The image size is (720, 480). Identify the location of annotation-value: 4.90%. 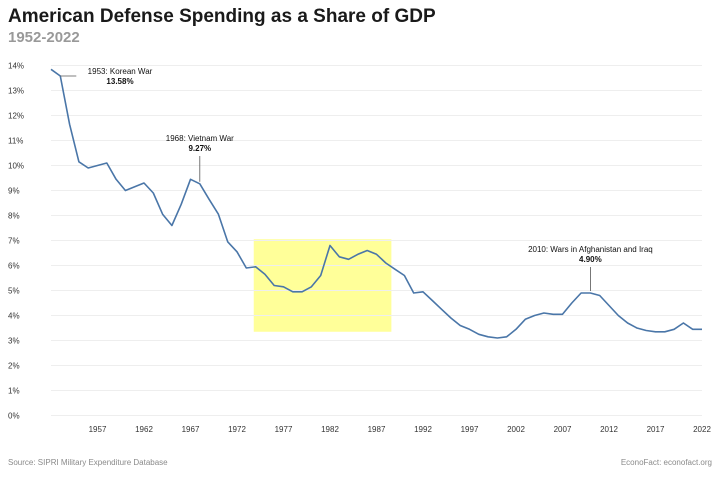
(590, 259).